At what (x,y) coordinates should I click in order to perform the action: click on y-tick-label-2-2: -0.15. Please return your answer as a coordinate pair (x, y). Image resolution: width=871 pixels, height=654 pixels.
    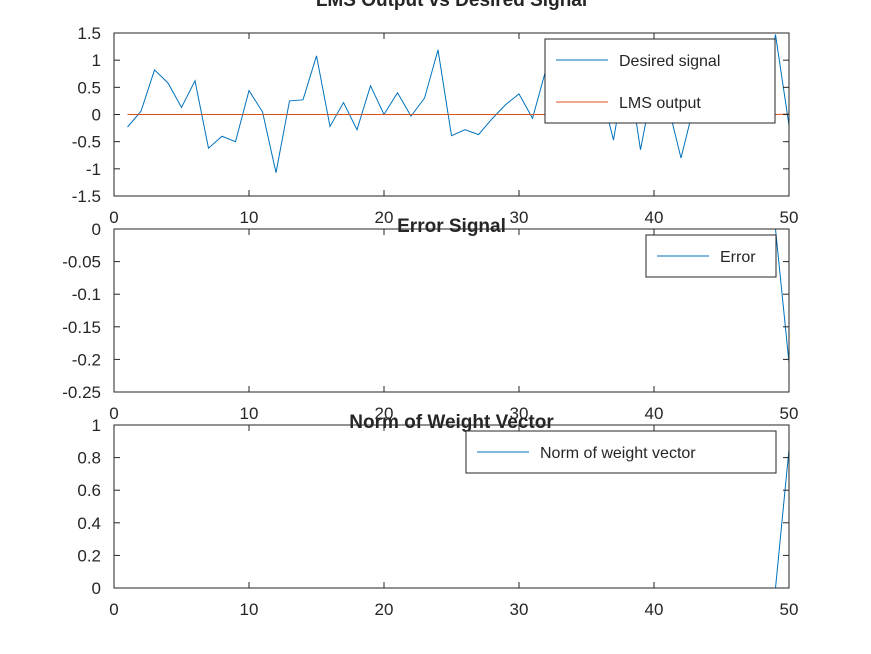
    Looking at the image, I should click on (81, 327).